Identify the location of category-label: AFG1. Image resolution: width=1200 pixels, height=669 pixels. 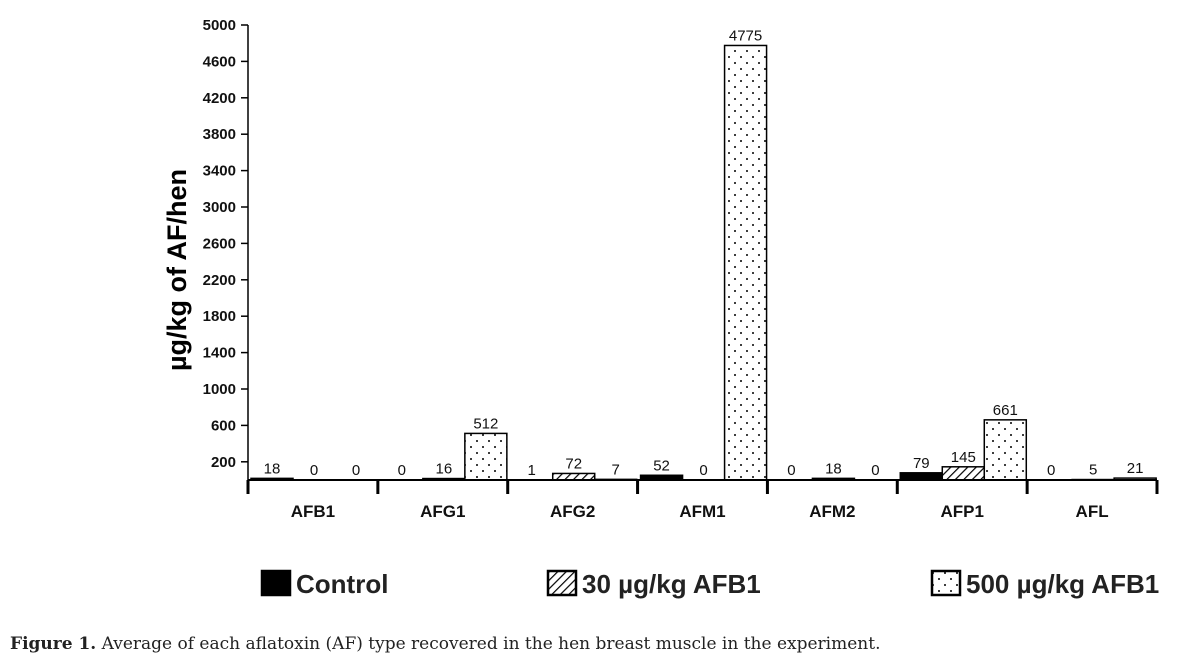
(442, 511).